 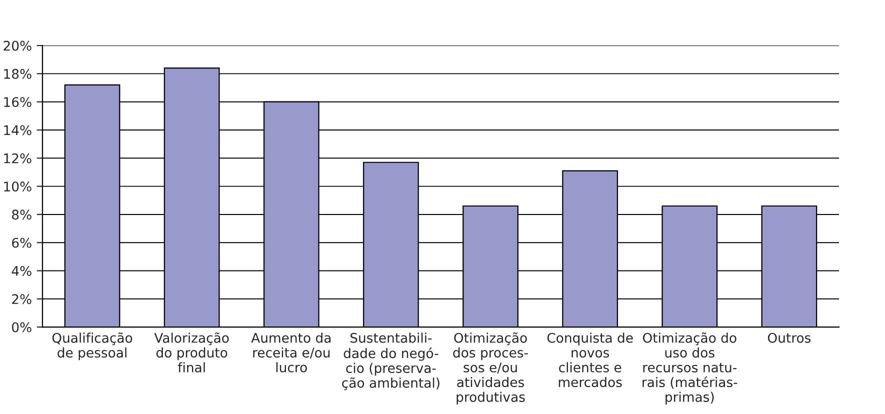 I want to click on x-tick-label: Aumento da receita e/ou lucro, so click(x=290, y=352).